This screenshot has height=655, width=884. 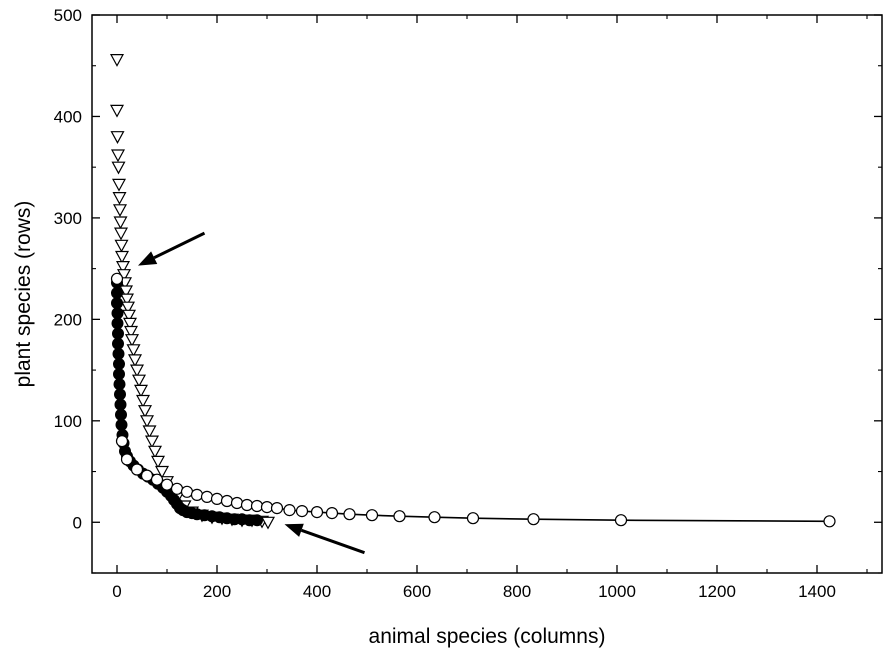 What do you see at coordinates (68, 218) in the screenshot?
I see `y-tick-label: 300` at bounding box center [68, 218].